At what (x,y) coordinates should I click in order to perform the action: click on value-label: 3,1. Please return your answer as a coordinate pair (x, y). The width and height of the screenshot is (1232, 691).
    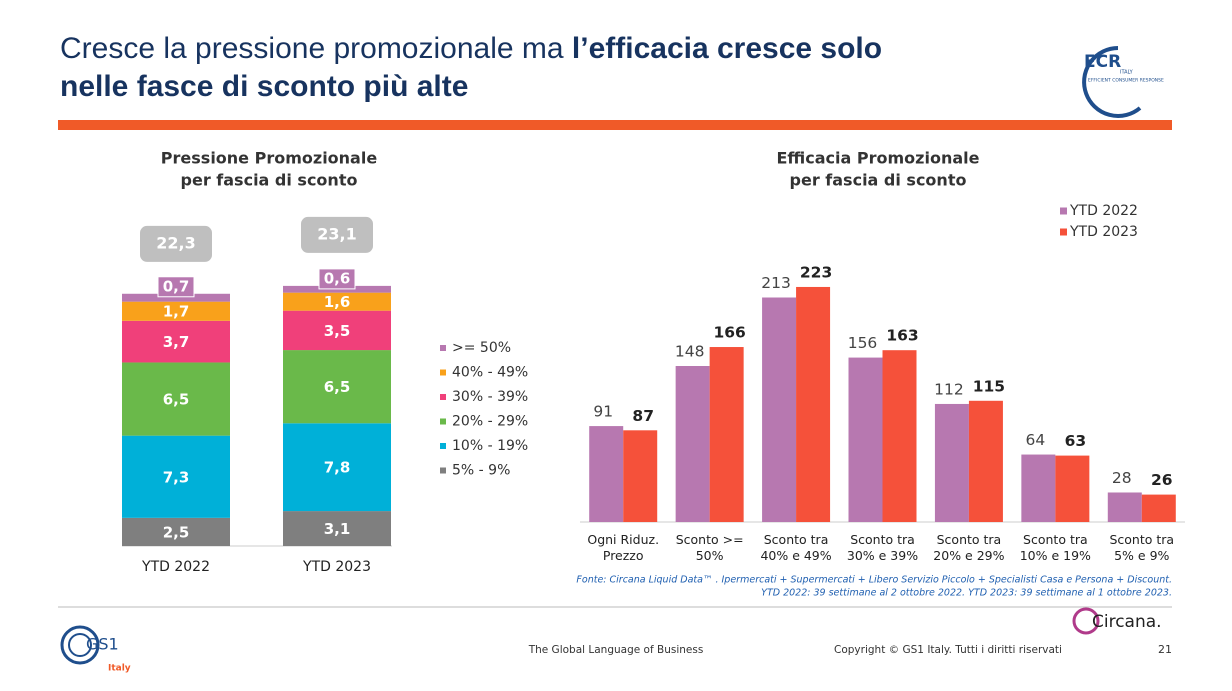
    Looking at the image, I should click on (337, 529).